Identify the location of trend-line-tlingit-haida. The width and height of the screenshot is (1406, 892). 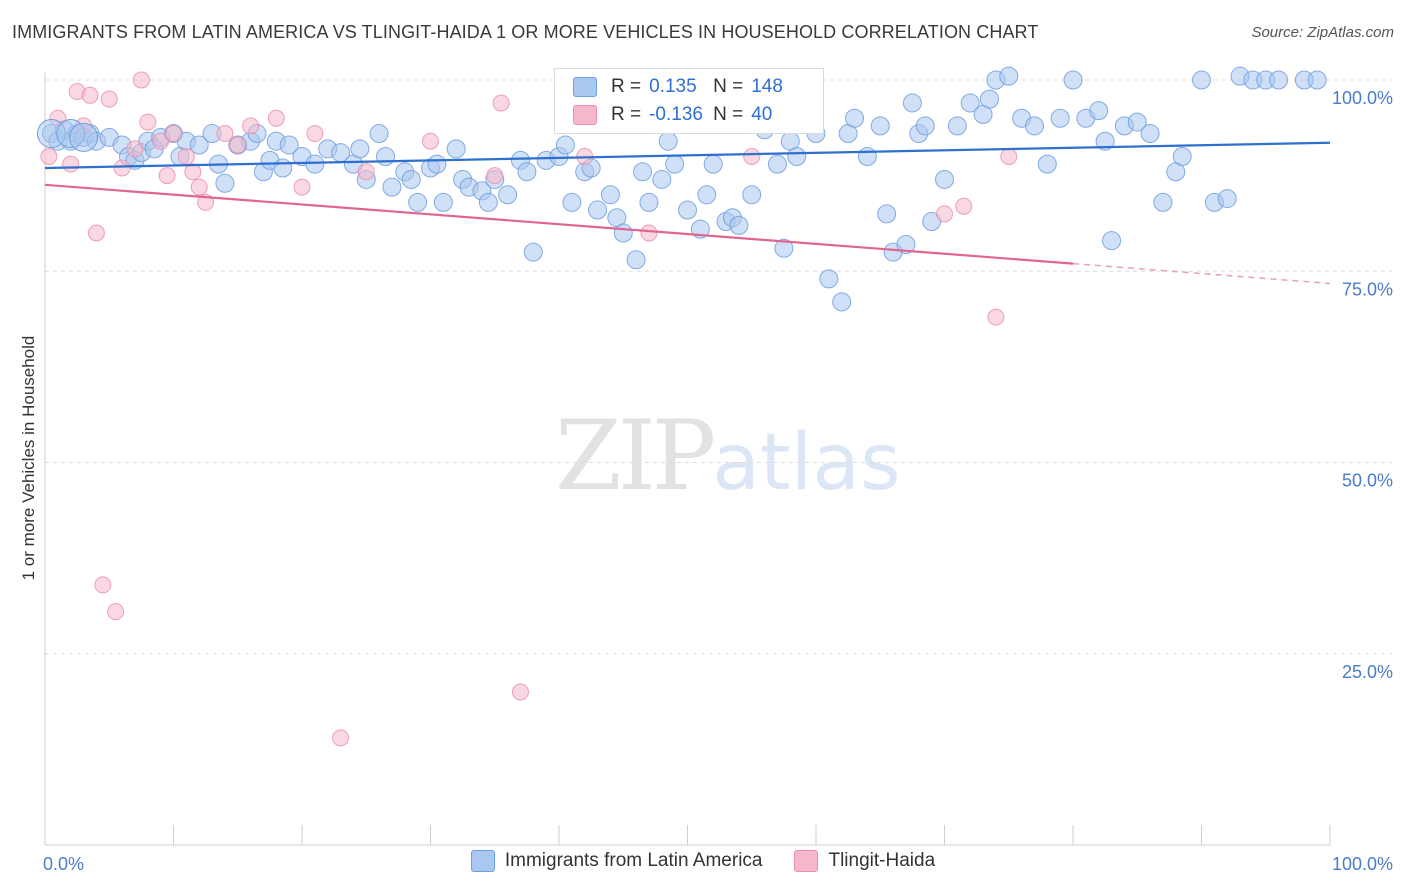
(559, 224).